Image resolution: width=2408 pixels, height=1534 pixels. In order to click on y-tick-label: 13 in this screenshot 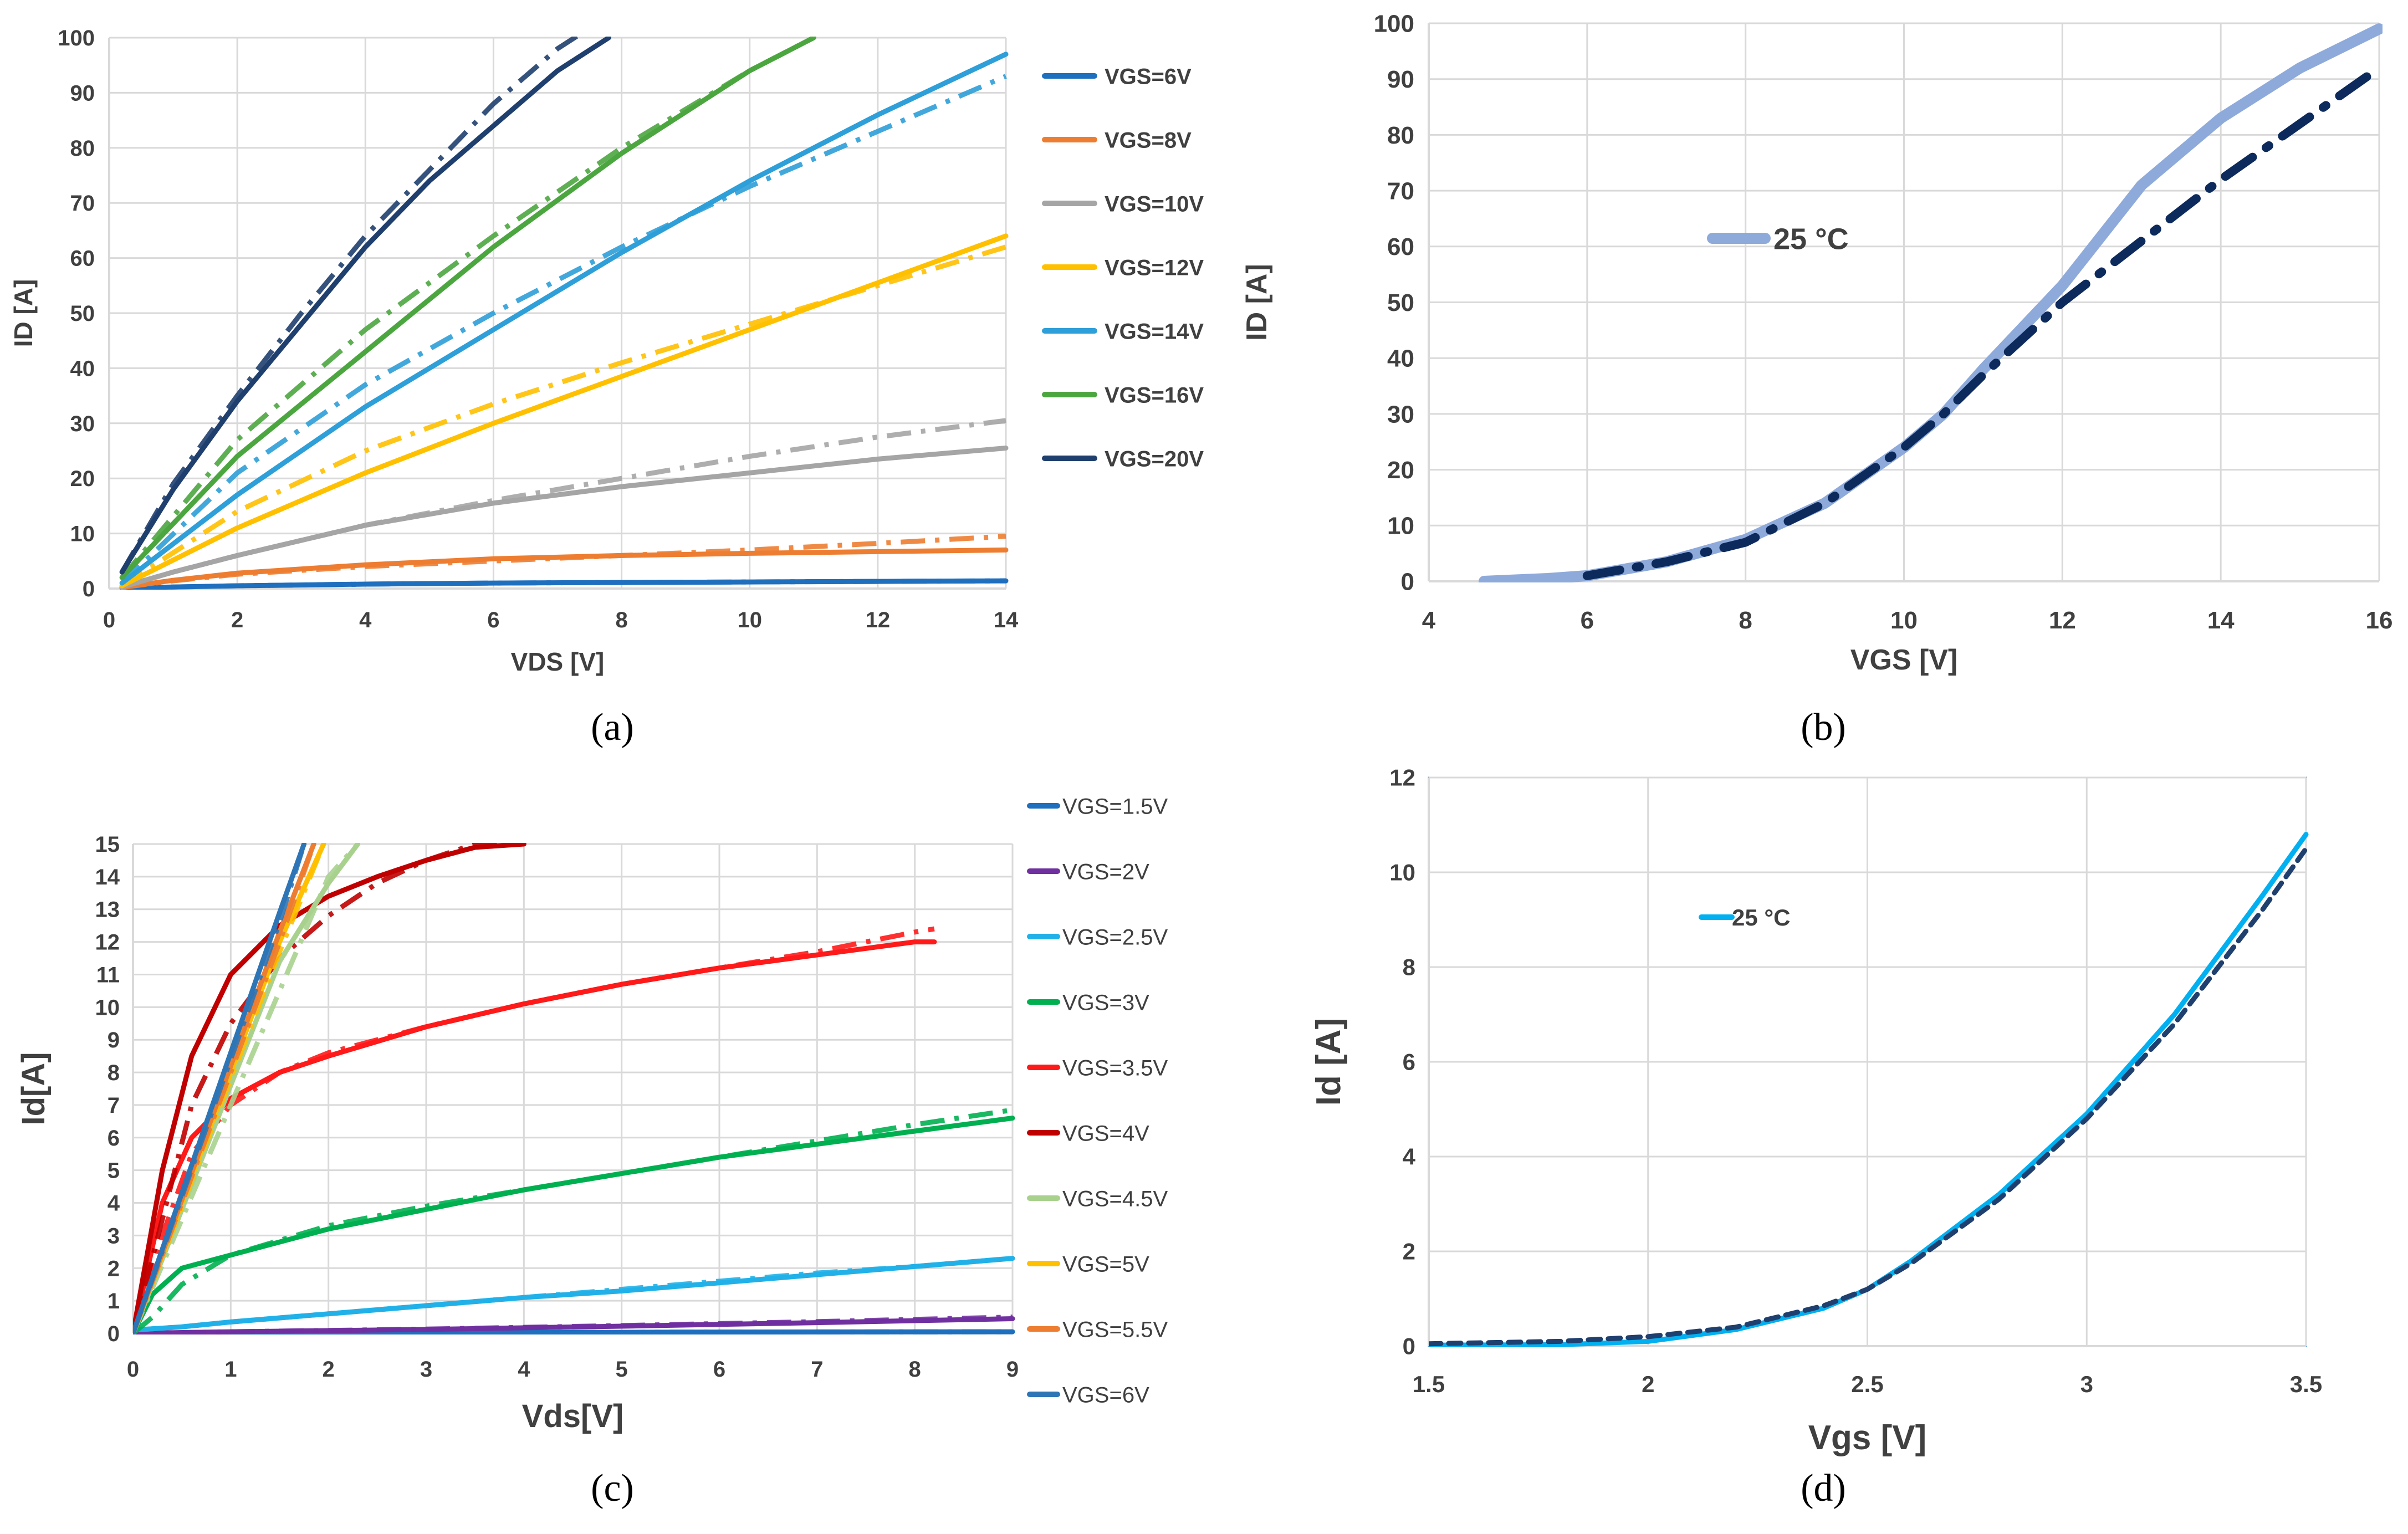, I will do `click(107, 910)`.